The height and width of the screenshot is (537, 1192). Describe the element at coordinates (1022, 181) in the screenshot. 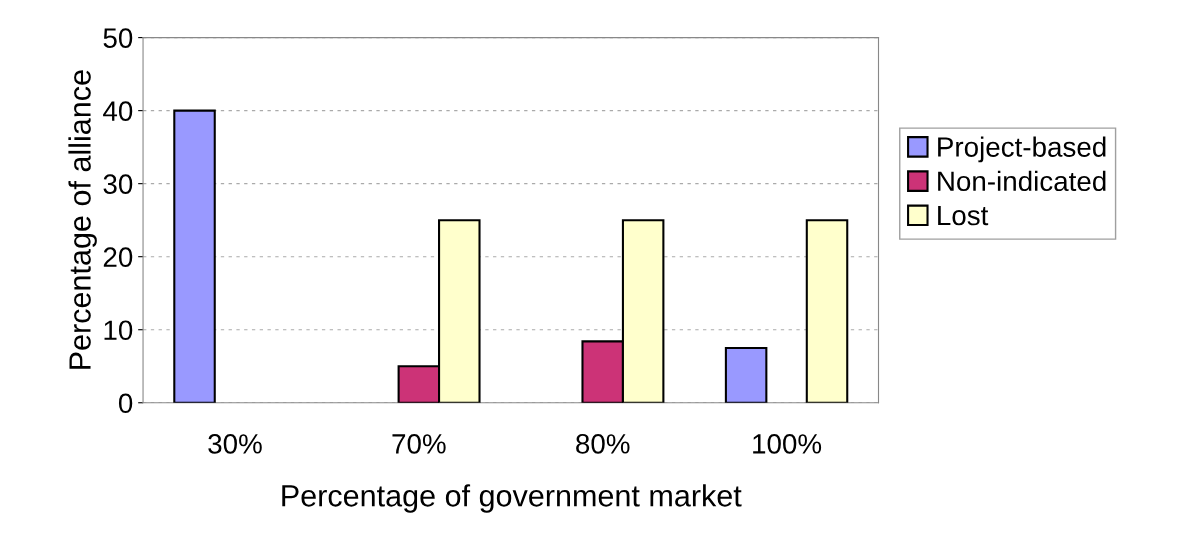

I see `legend-label: Non-indicated` at that location.